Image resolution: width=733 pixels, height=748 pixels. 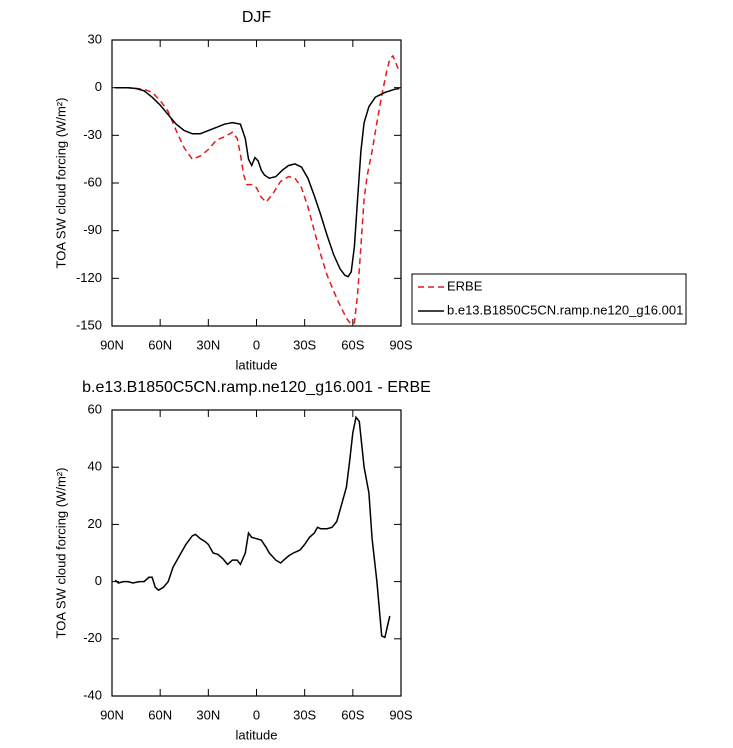 What do you see at coordinates (257, 17) in the screenshot?
I see `chart-title: DJF` at bounding box center [257, 17].